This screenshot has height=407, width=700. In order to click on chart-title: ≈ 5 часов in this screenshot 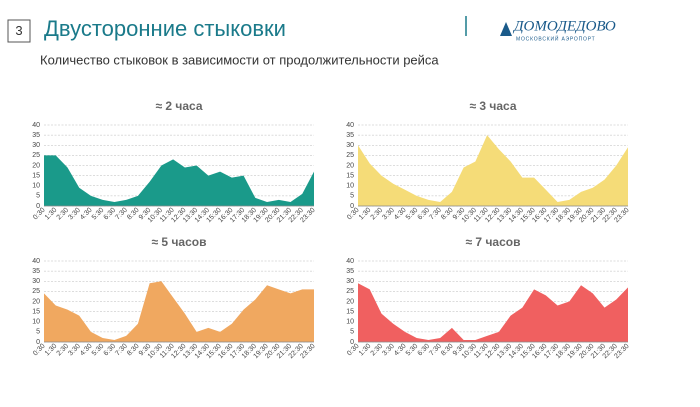, I will do `click(179, 242)`.